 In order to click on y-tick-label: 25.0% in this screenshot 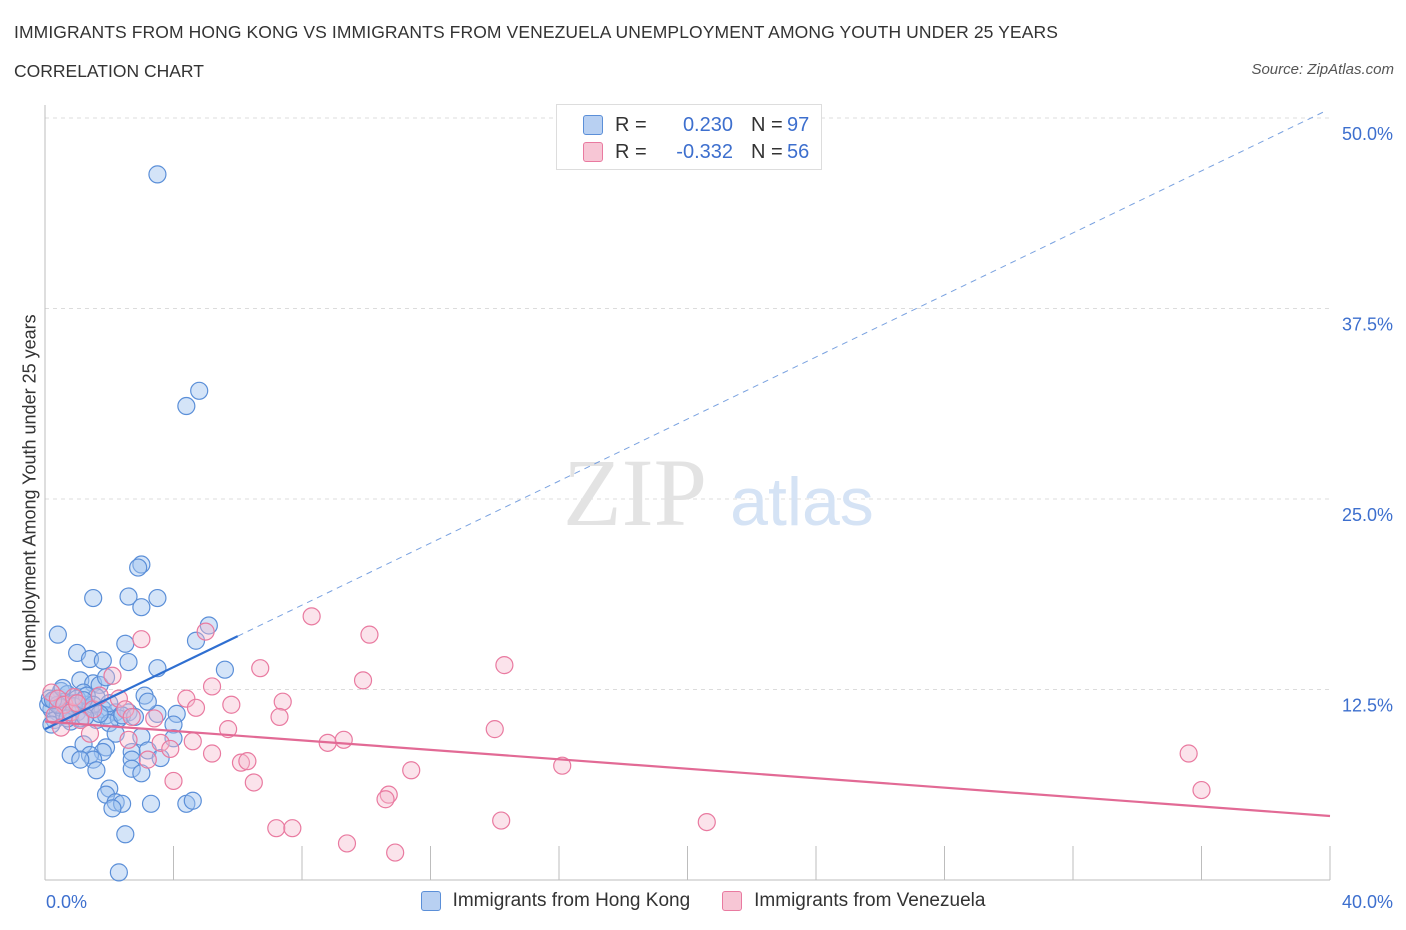, I will do `click(1367, 515)`.